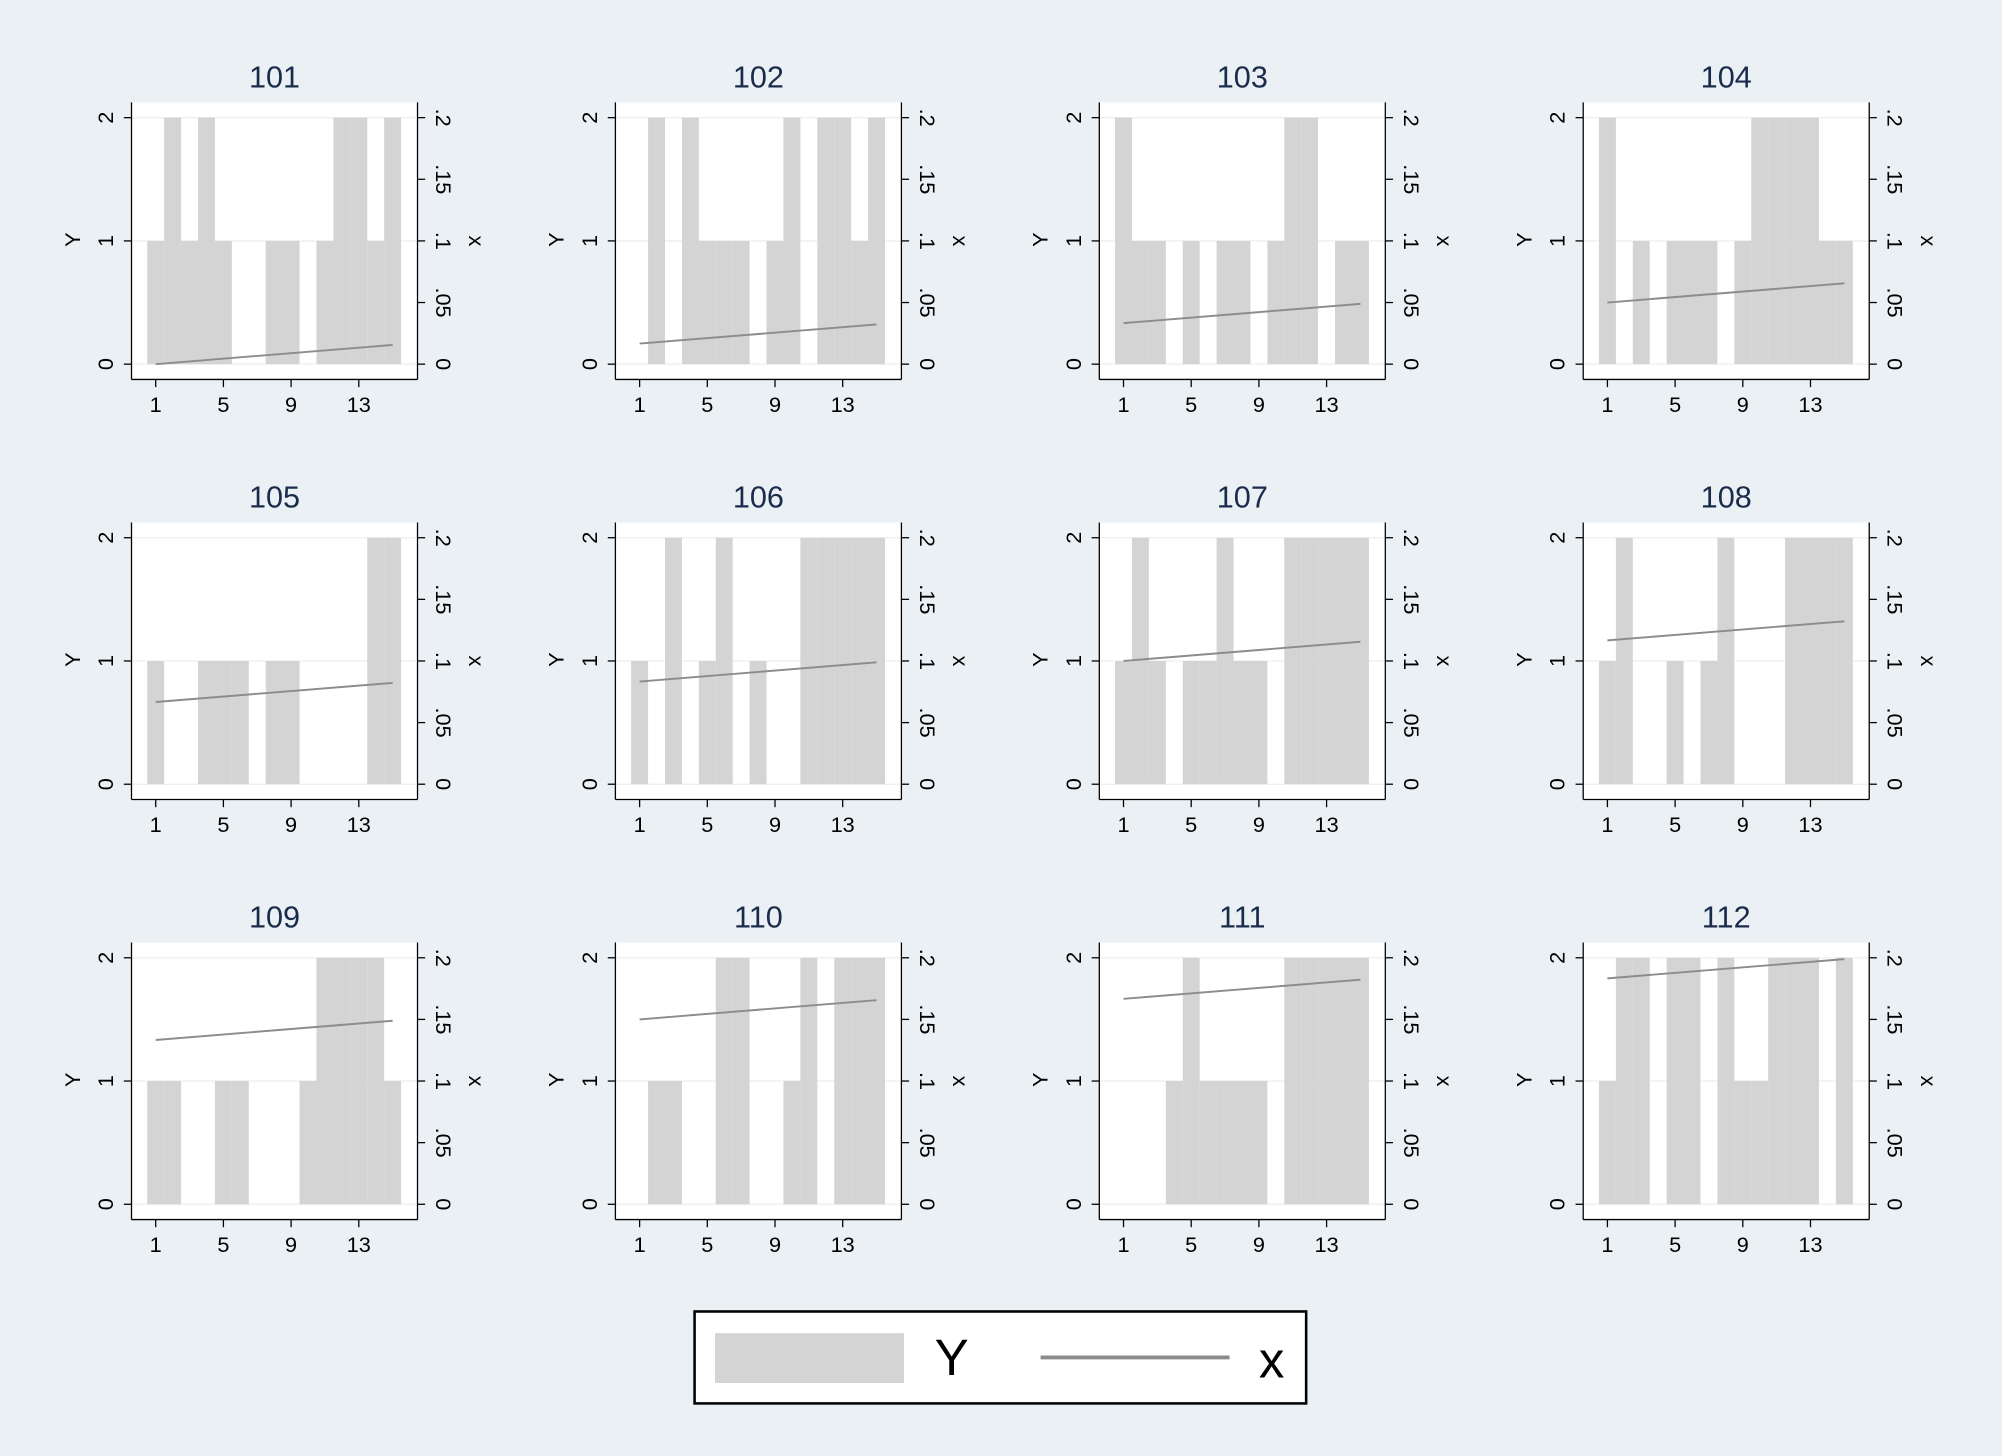 The width and height of the screenshot is (2002, 1456). What do you see at coordinates (274, 238) in the screenshot?
I see `panel: 101 1 5 9 13 0 1 2 0 .05 .1 .15 .2 Y x` at bounding box center [274, 238].